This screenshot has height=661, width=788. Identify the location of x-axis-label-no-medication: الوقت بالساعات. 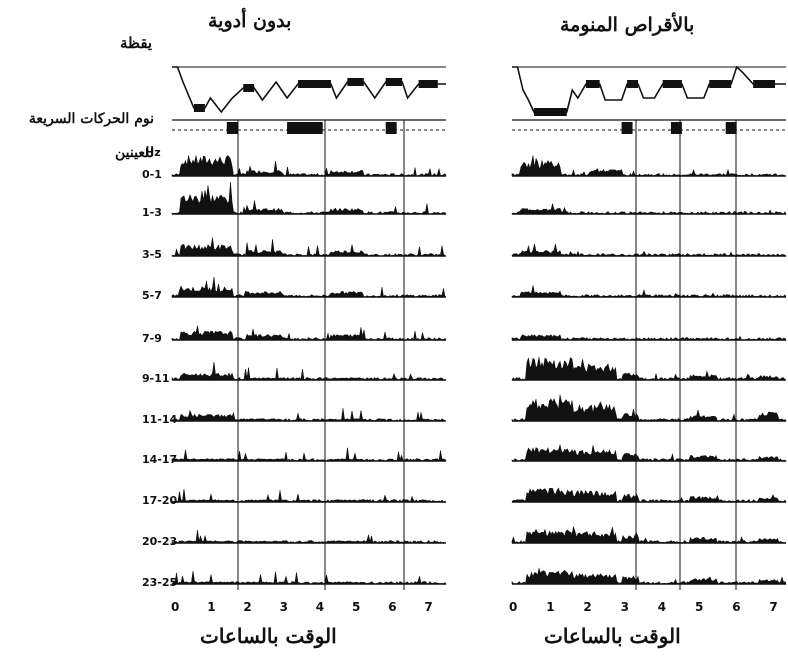
(268, 636).